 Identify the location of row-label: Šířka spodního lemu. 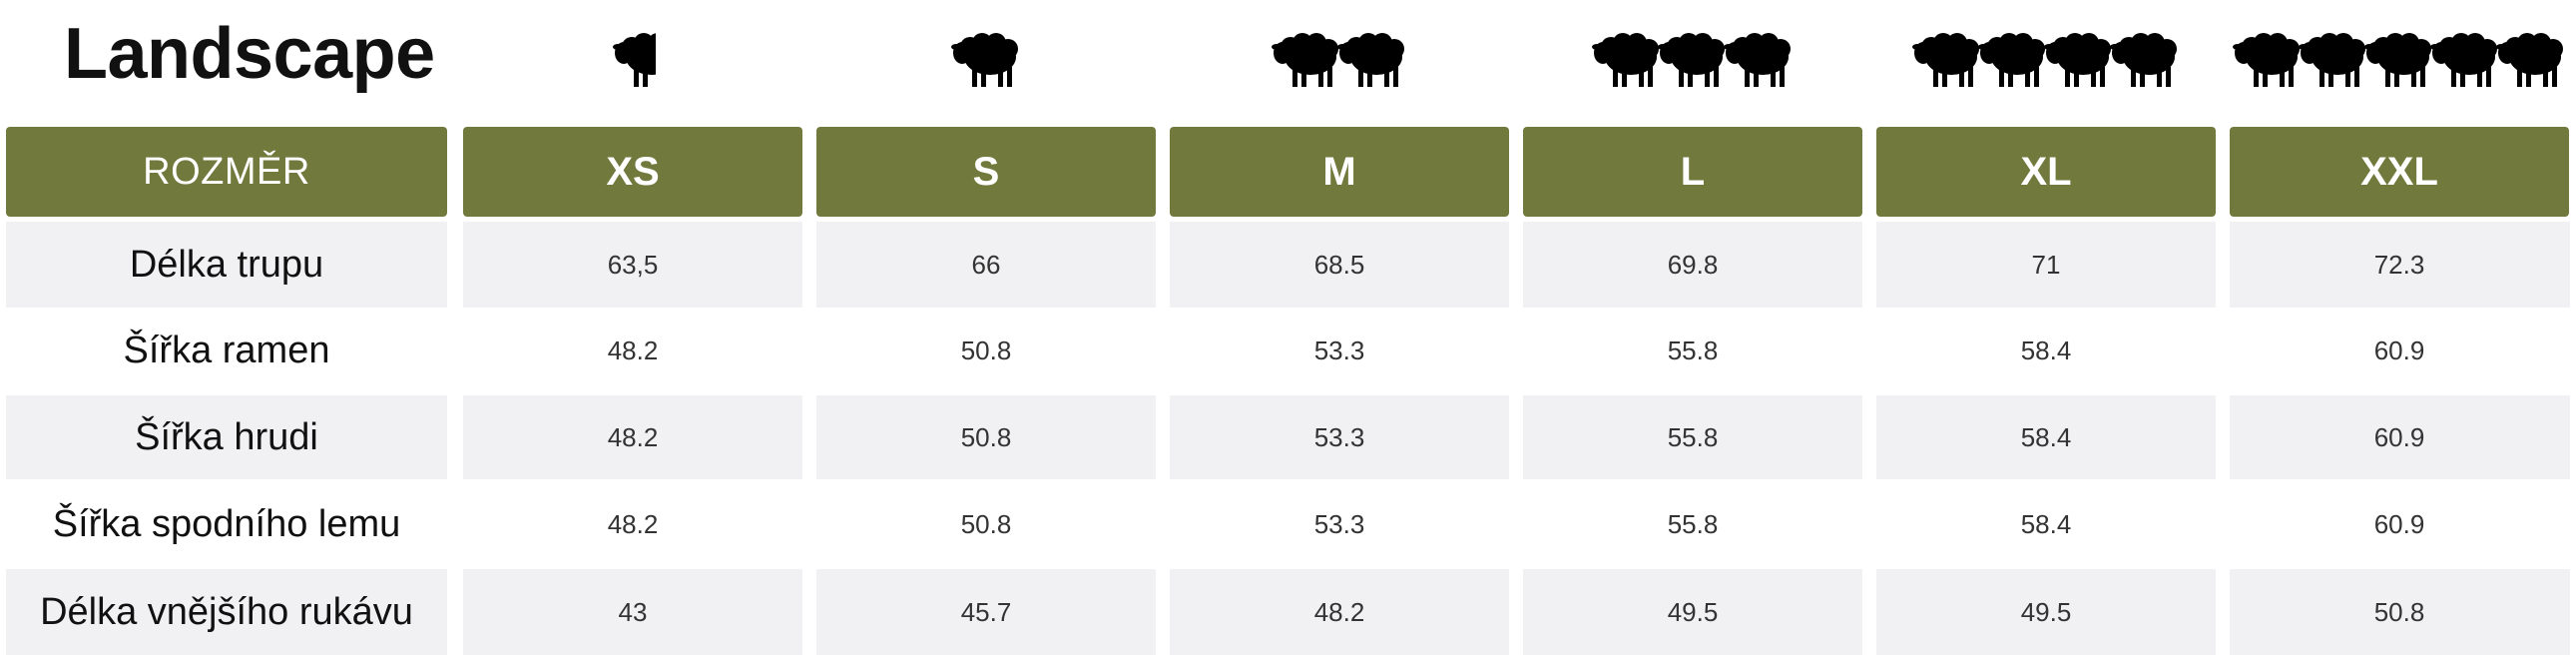
(227, 523).